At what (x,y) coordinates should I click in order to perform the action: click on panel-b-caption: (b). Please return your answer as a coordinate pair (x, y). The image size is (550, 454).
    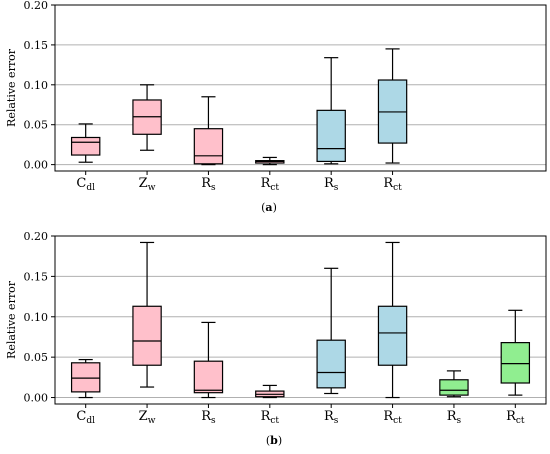
    Looking at the image, I should click on (274, 440).